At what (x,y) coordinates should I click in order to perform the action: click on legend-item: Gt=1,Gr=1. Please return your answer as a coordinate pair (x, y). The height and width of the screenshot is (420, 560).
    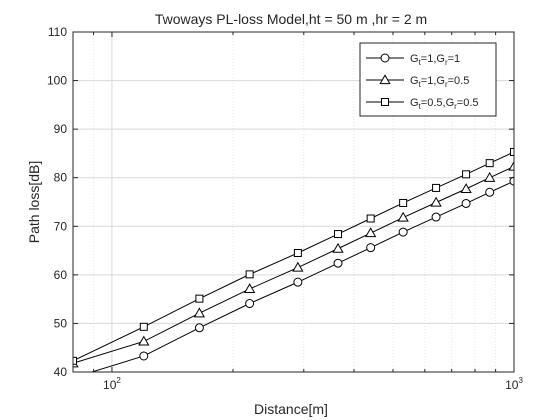
    Looking at the image, I should click on (413, 60).